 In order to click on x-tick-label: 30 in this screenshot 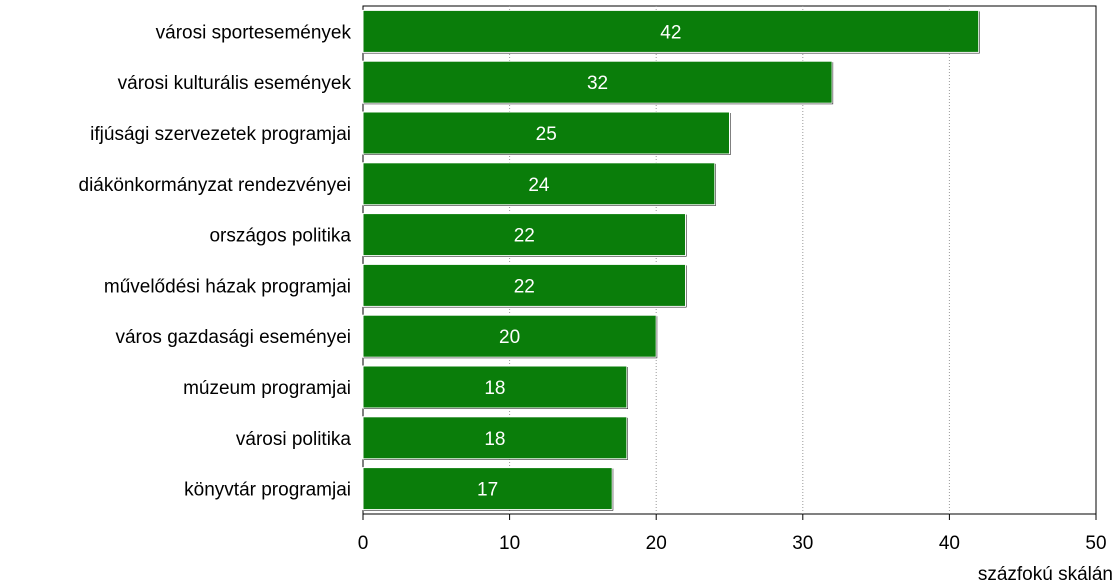, I will do `click(802, 543)`.